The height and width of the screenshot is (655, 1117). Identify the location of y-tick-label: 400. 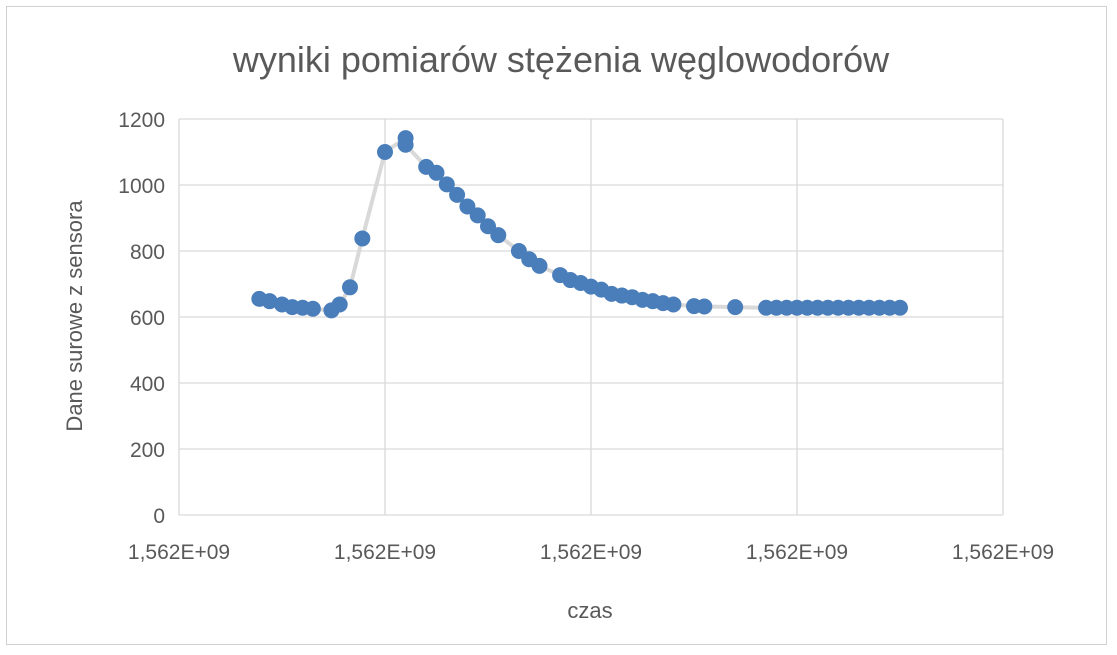
(147, 384).